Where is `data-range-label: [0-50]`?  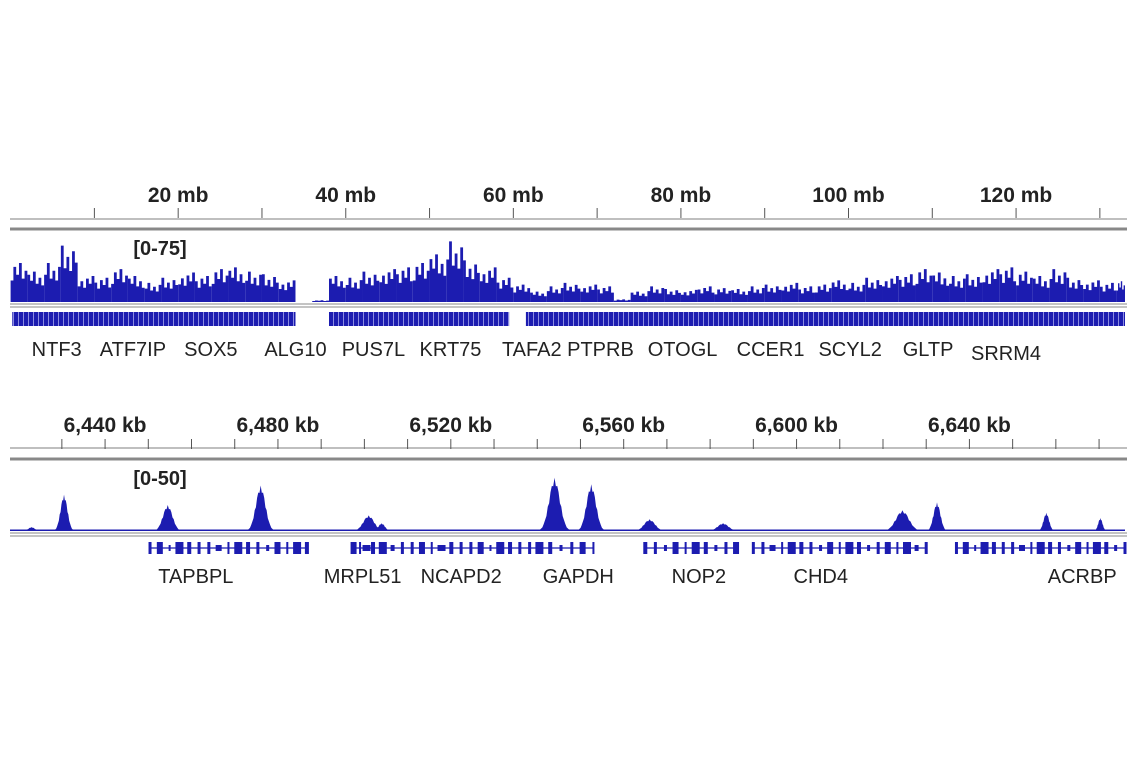
data-range-label: [0-50] is located at coordinates (159, 479).